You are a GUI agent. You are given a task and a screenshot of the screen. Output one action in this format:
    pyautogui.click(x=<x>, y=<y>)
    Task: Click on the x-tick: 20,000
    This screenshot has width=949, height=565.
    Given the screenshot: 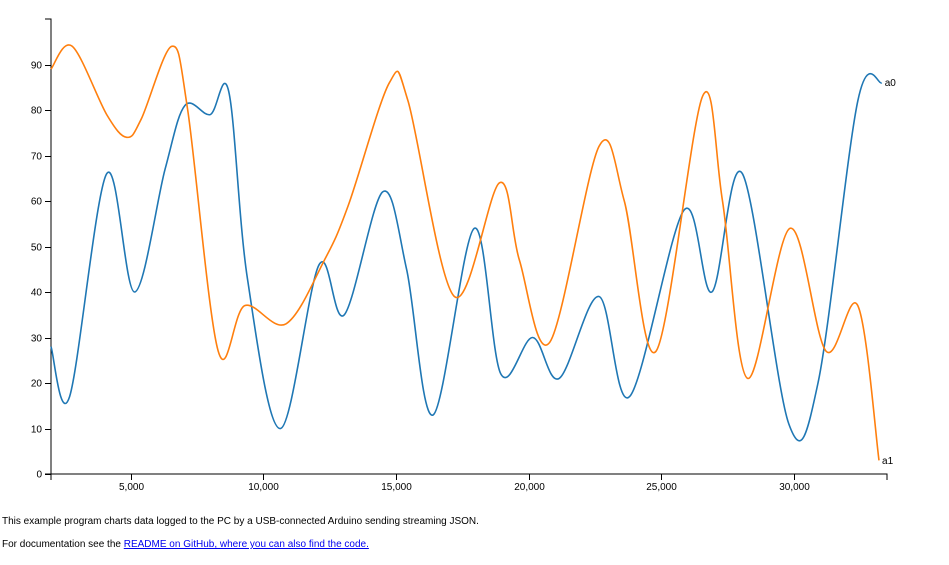 What is the action you would take?
    pyautogui.click(x=529, y=483)
    